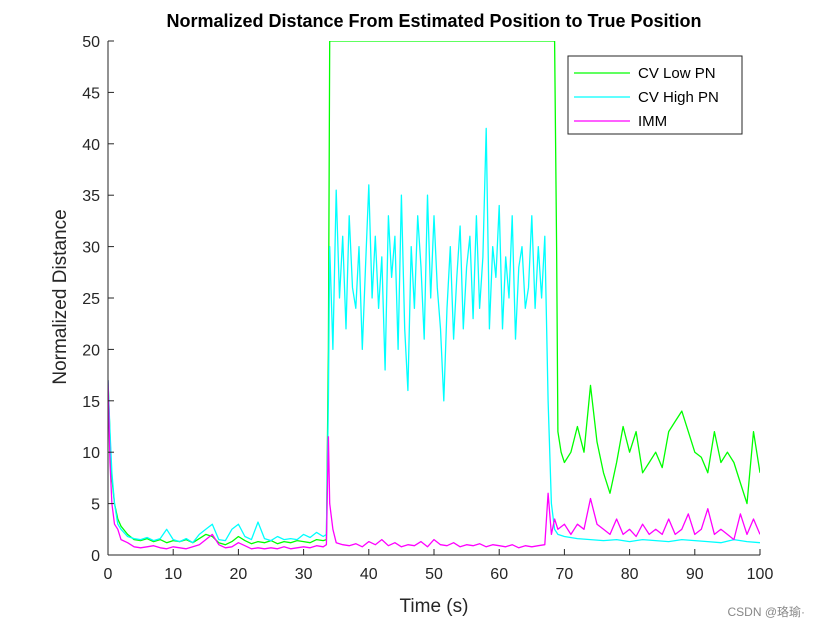  What do you see at coordinates (369, 574) in the screenshot?
I see `x-tick-label: 40` at bounding box center [369, 574].